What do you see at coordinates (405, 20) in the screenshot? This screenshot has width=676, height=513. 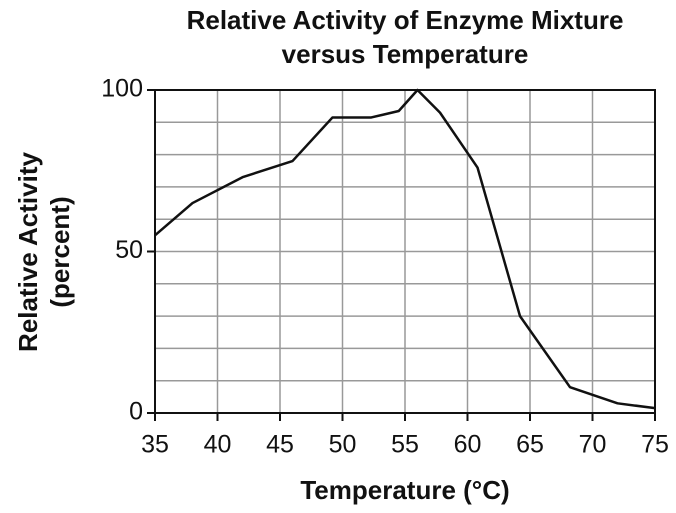 I see `chart-title: Relative Activity of Enzyme Mixture` at bounding box center [405, 20].